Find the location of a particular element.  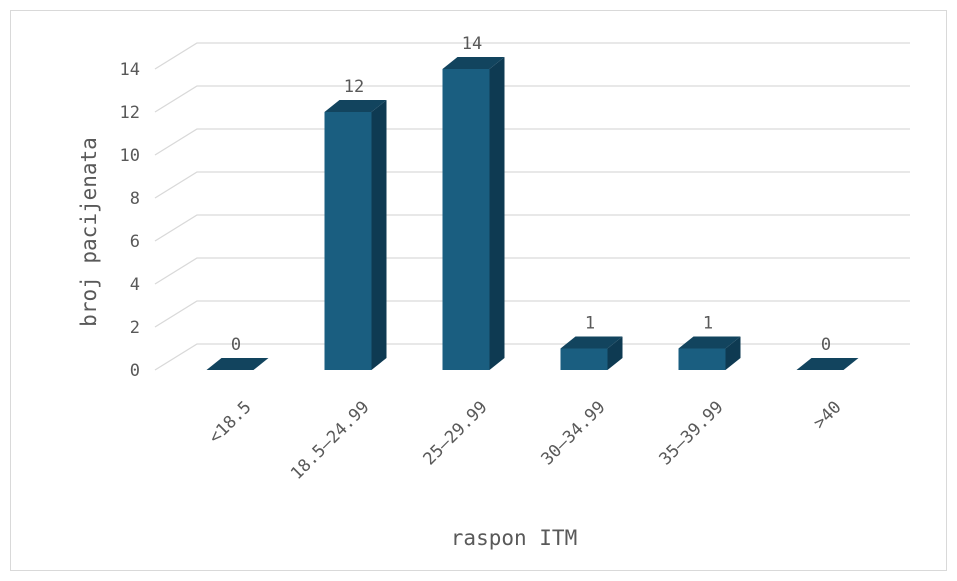

data-label: 12 is located at coordinates (354, 87).